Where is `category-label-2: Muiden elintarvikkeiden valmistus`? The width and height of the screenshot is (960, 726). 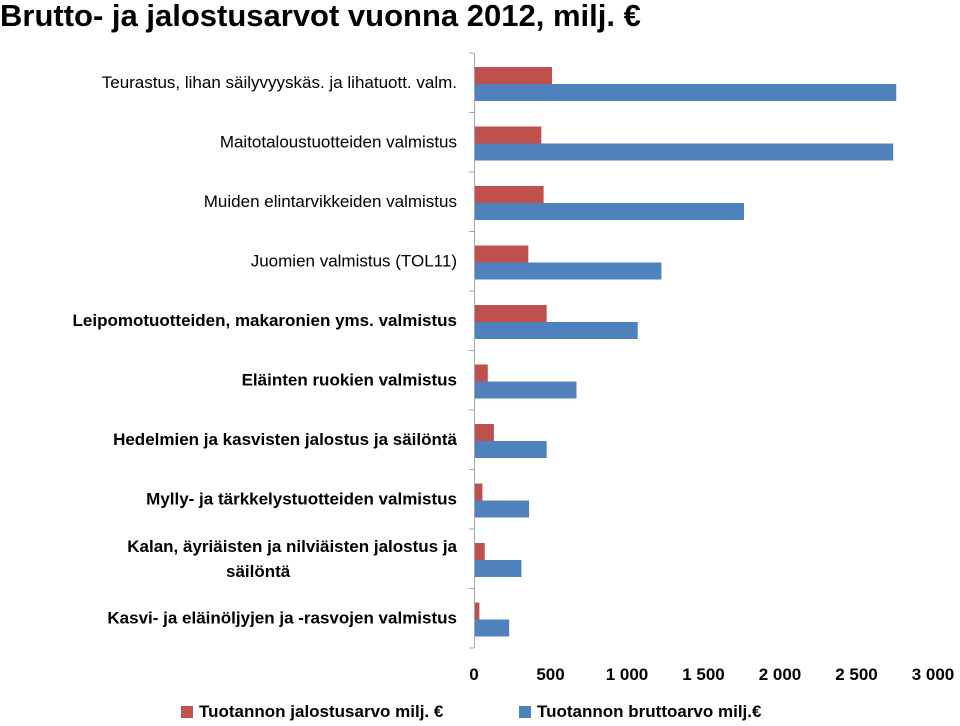 category-label-2: Muiden elintarvikkeiden valmistus is located at coordinates (330, 201).